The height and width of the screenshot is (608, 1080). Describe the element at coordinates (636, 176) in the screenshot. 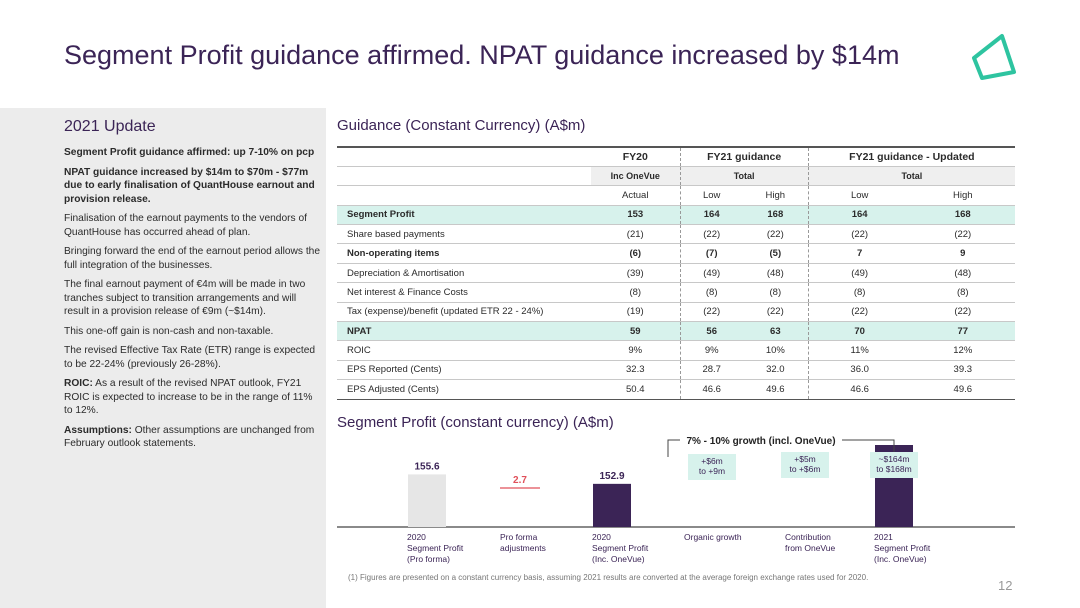

I see `sub-inc-onevue: Inc OneVue` at that location.